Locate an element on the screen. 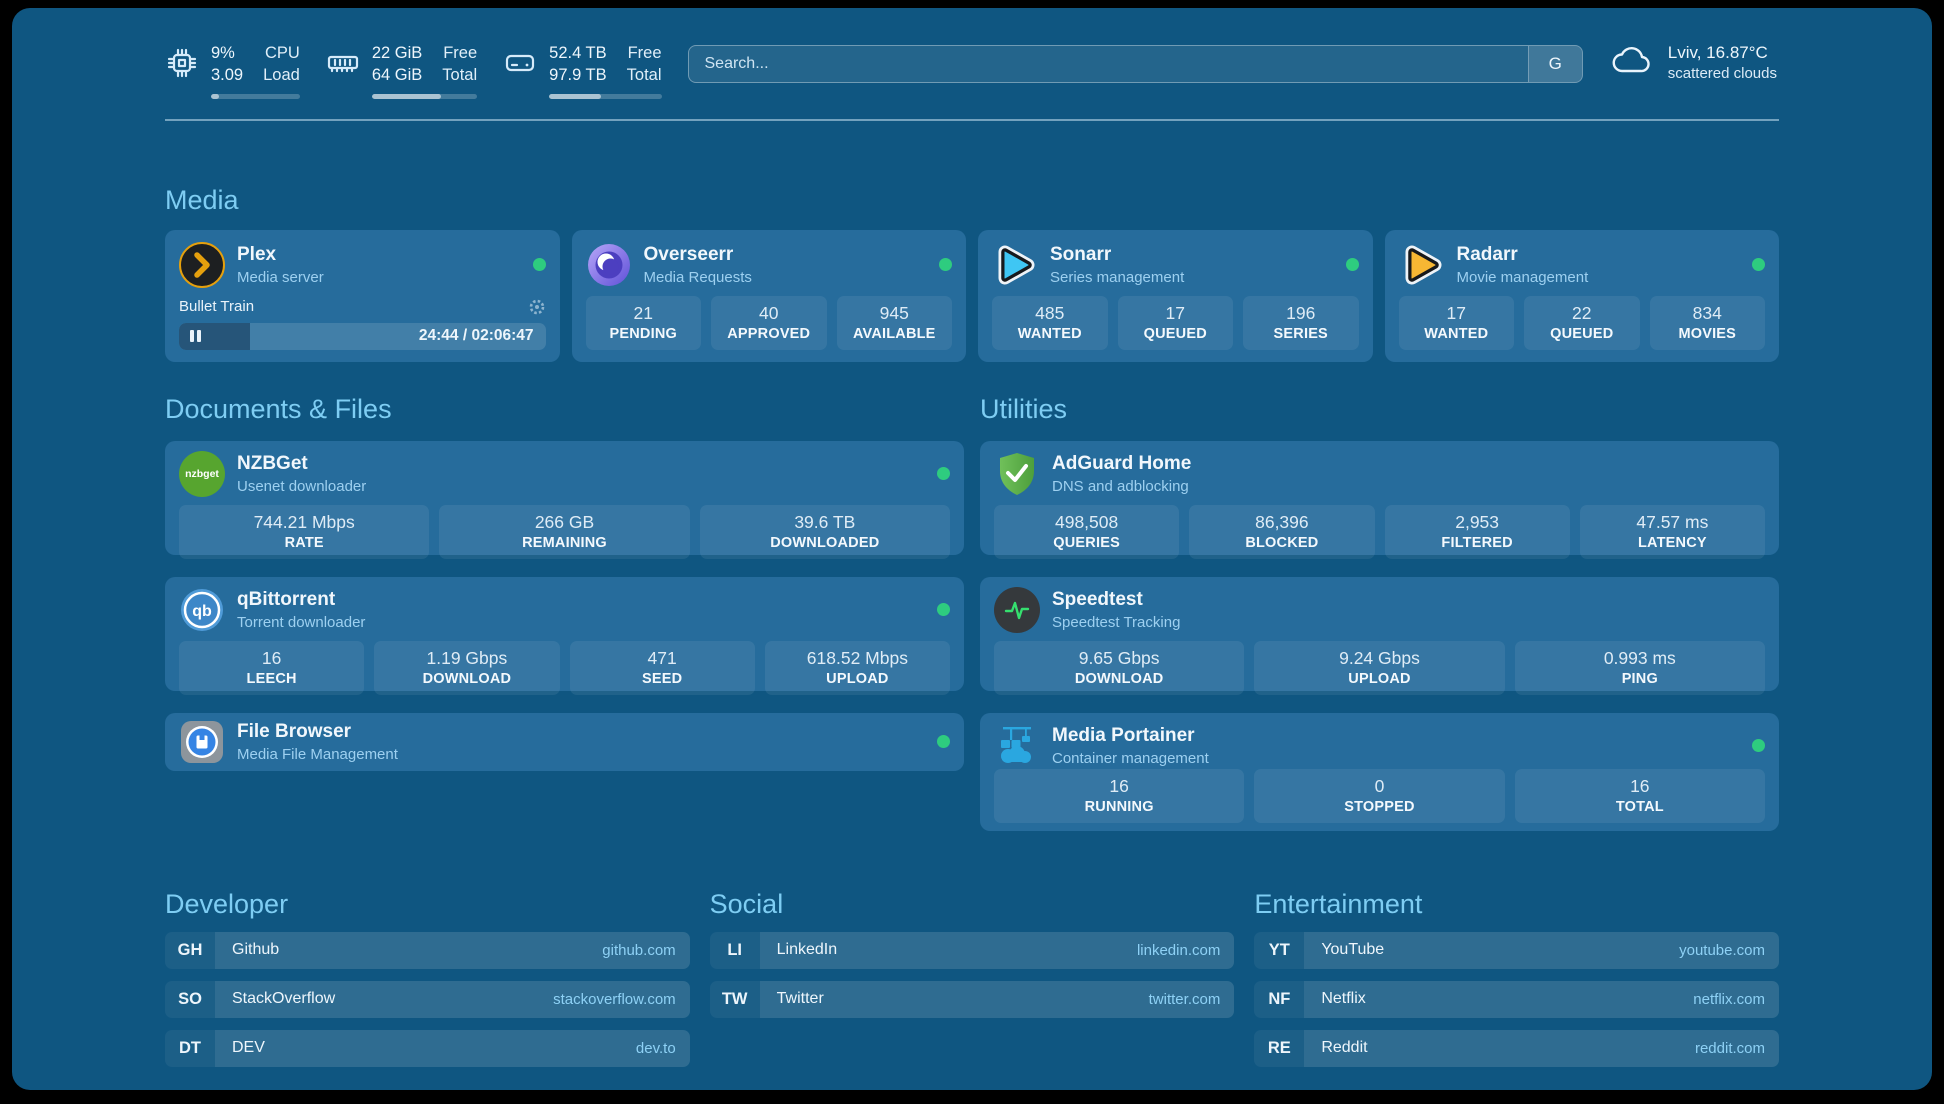  stat-queries: 498,508 QUERIES is located at coordinates (1087, 531).